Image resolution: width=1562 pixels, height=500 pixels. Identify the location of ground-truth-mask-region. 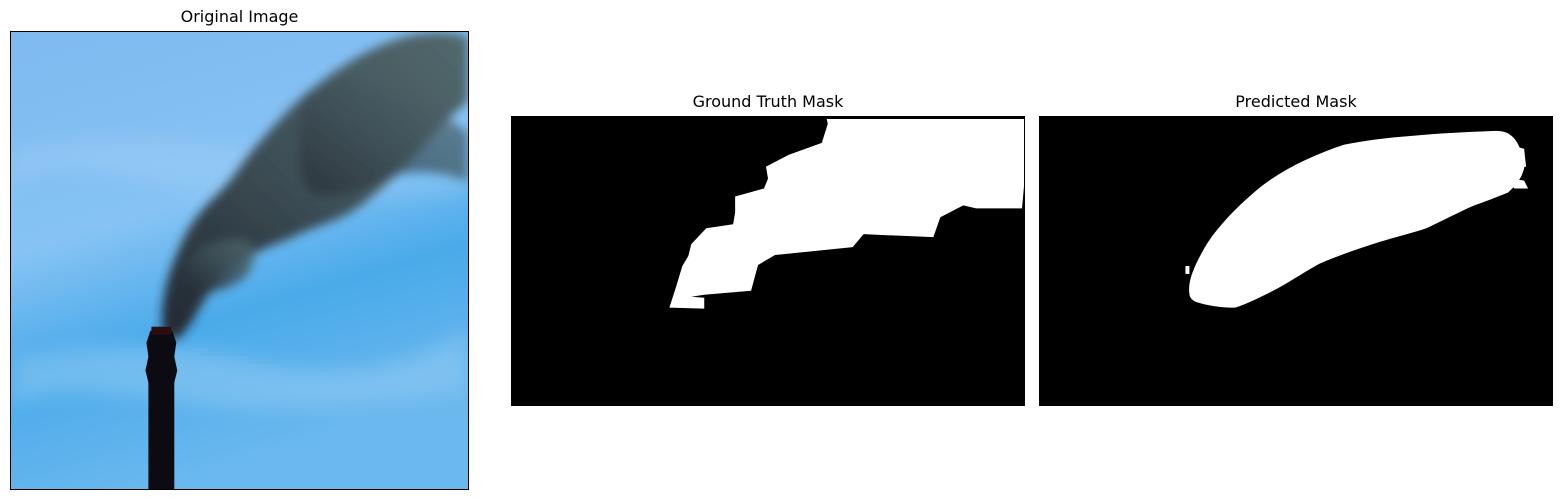
(846, 213).